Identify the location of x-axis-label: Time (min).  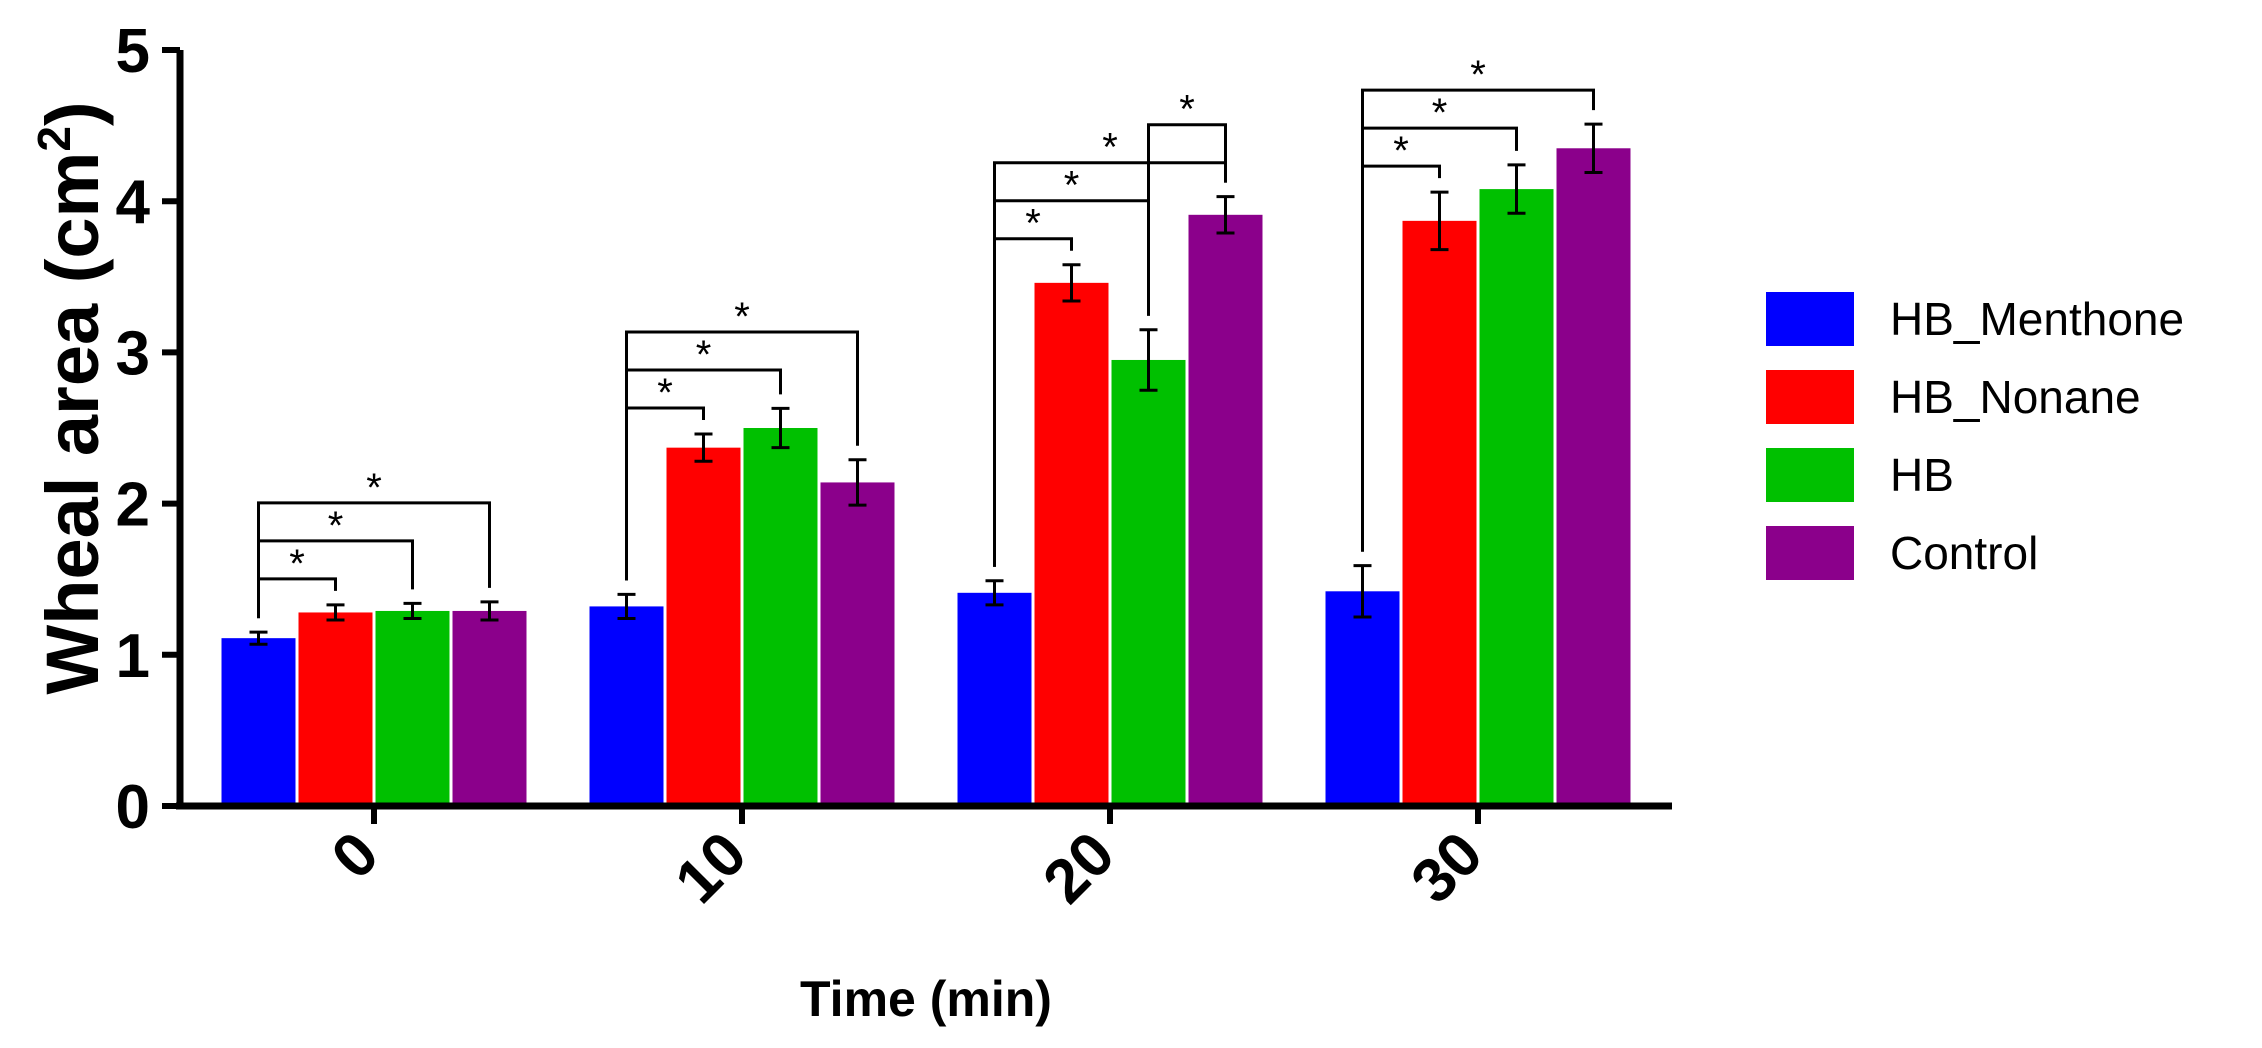
(926, 999).